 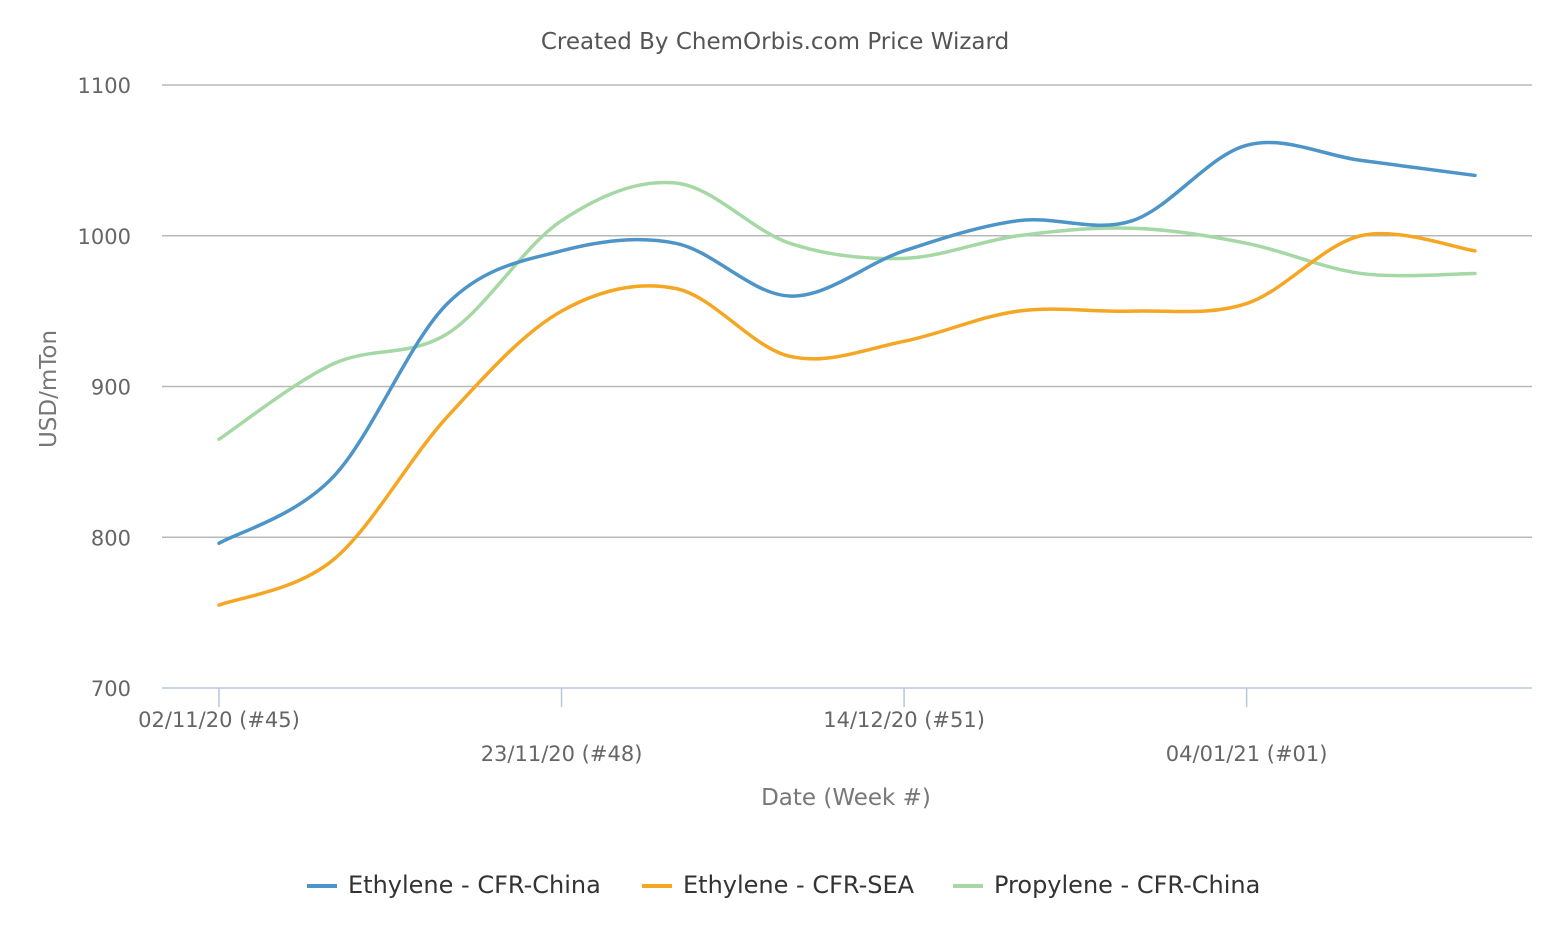 What do you see at coordinates (104, 237) in the screenshot?
I see `y-tick-label: 1000` at bounding box center [104, 237].